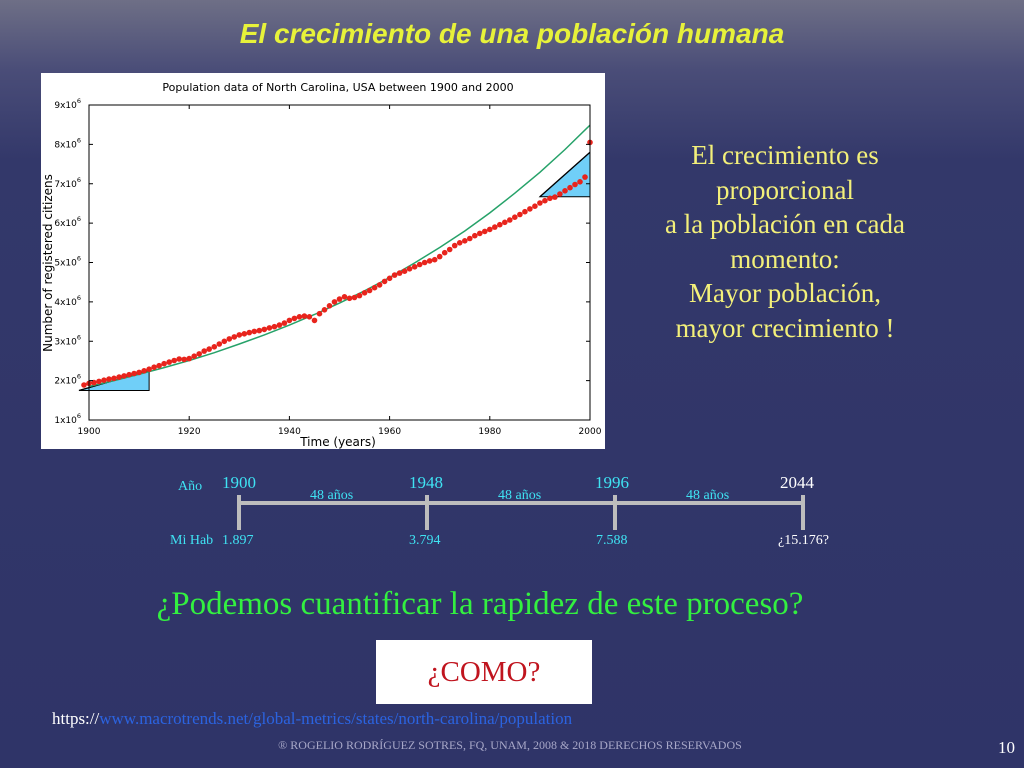  I want to click on y-tick-label: 9x10⁶, so click(67, 104).